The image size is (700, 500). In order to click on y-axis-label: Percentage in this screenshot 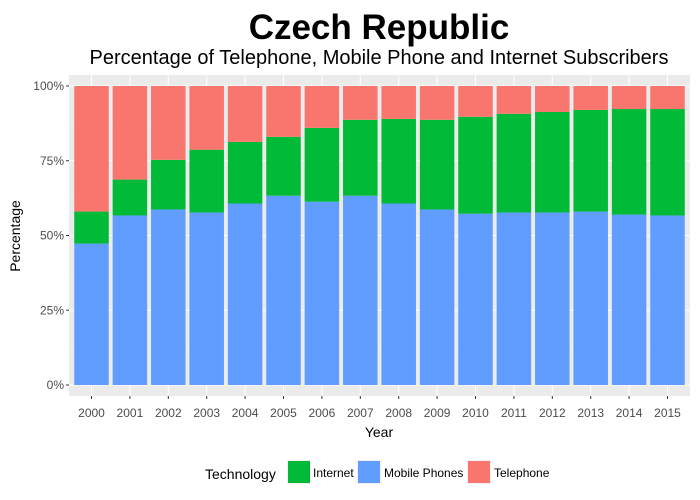, I will do `click(15, 236)`.